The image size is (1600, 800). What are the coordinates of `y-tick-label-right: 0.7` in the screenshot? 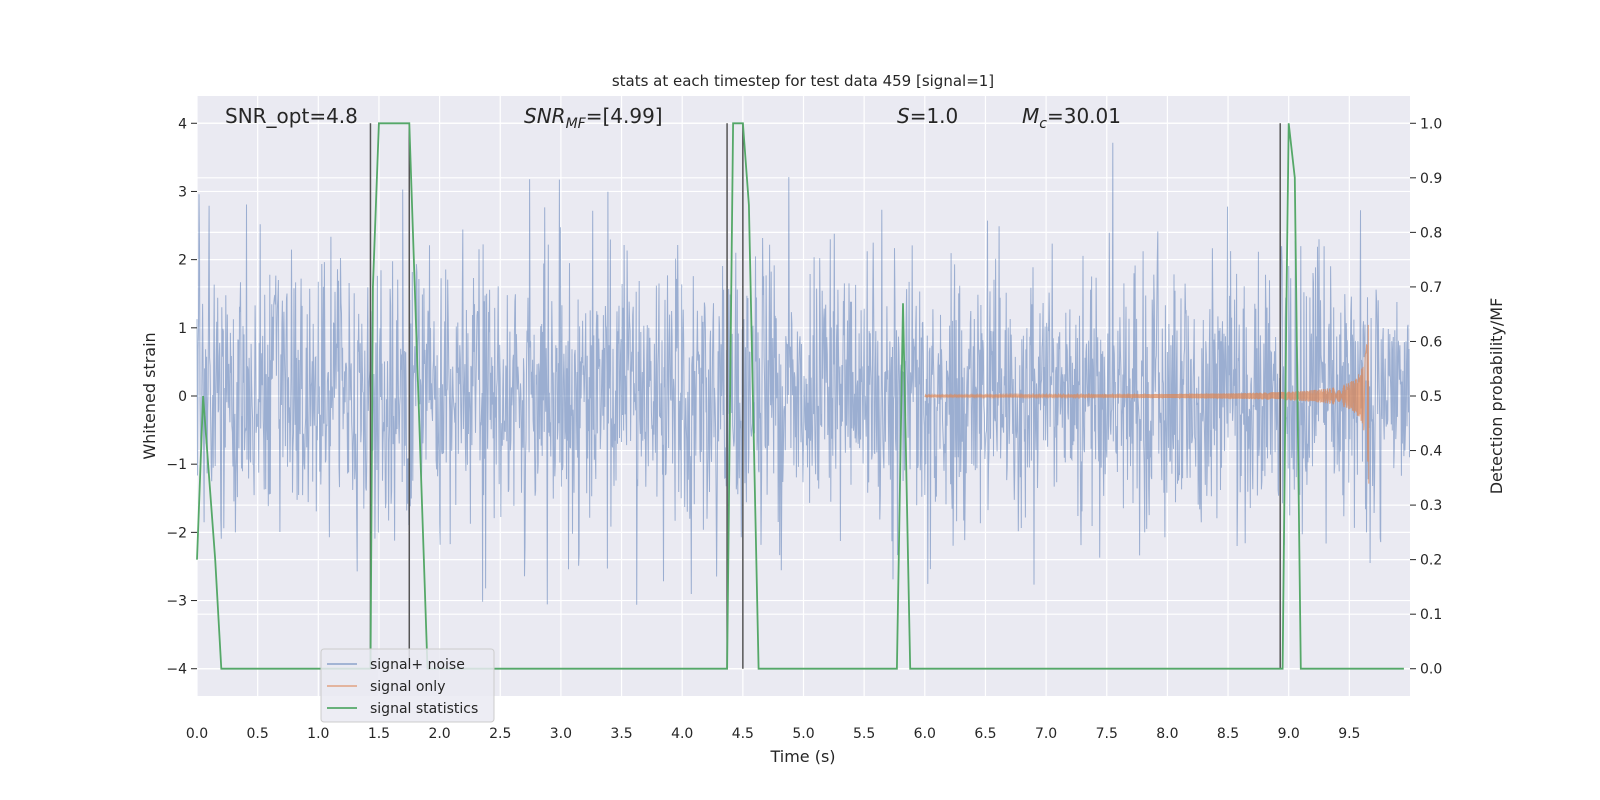 It's located at (1431, 288).